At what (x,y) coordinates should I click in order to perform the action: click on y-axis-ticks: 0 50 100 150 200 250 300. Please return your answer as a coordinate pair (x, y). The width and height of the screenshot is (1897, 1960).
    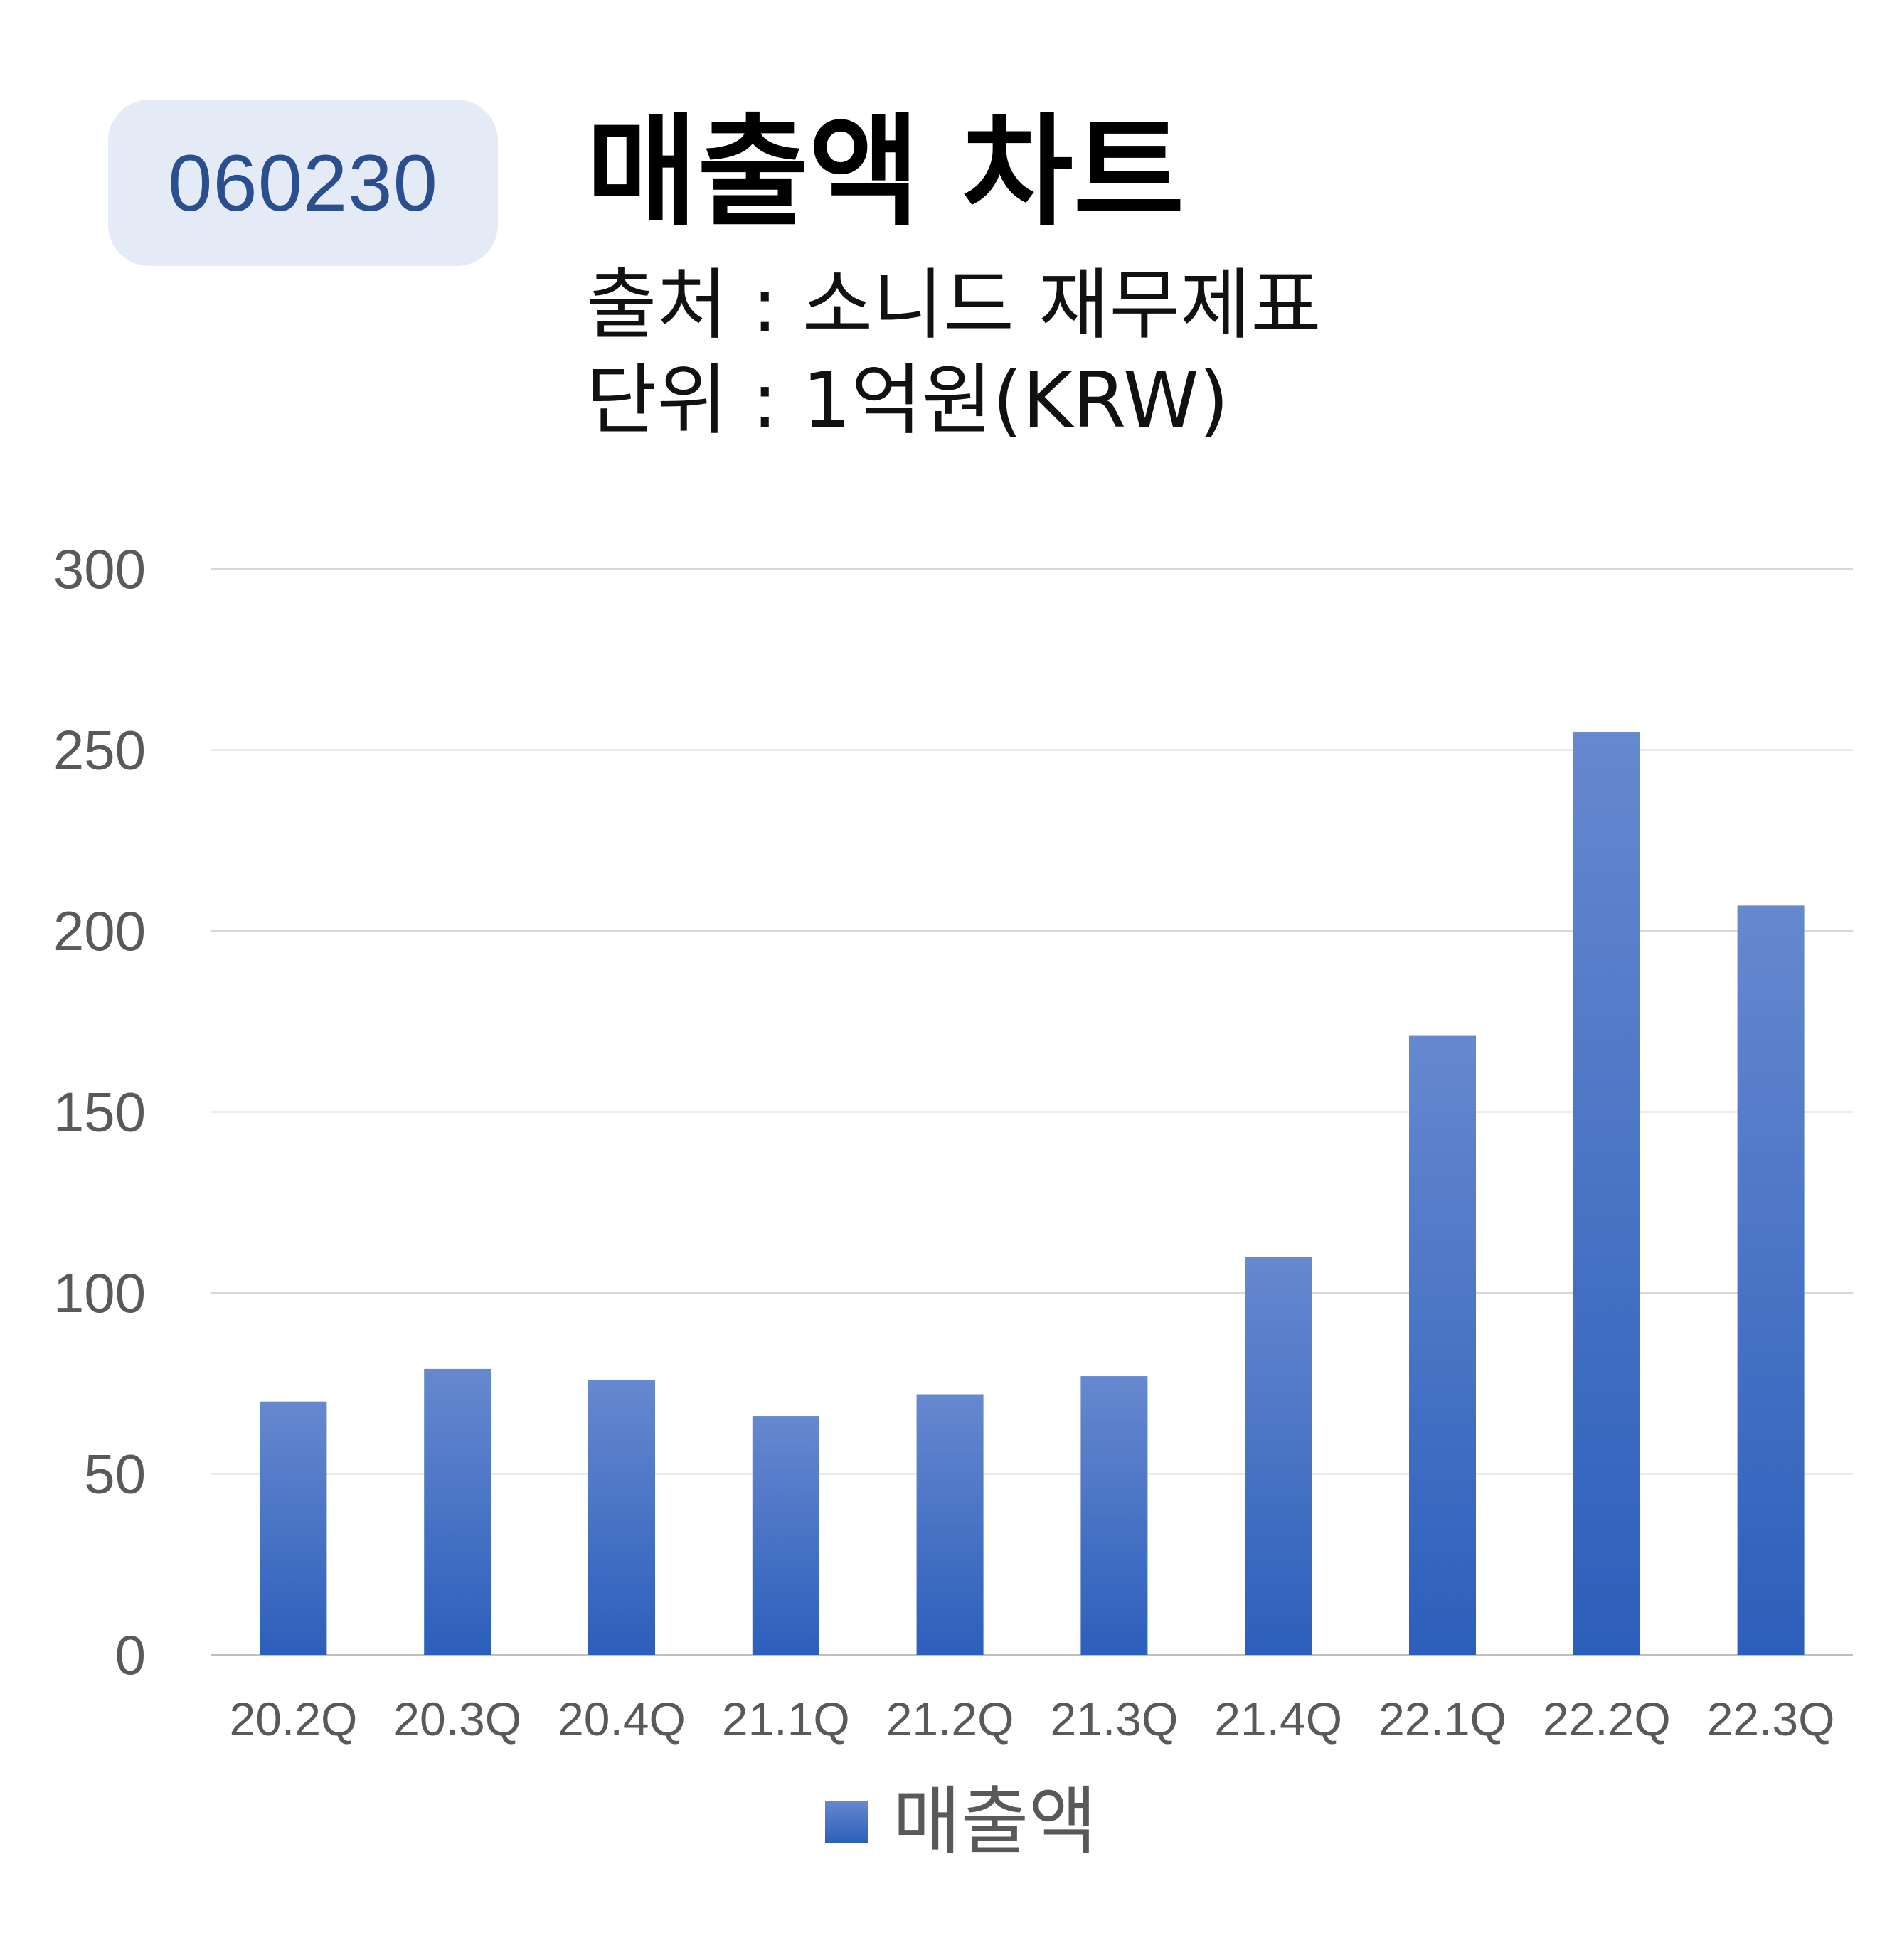
    Looking at the image, I should click on (100, 1112).